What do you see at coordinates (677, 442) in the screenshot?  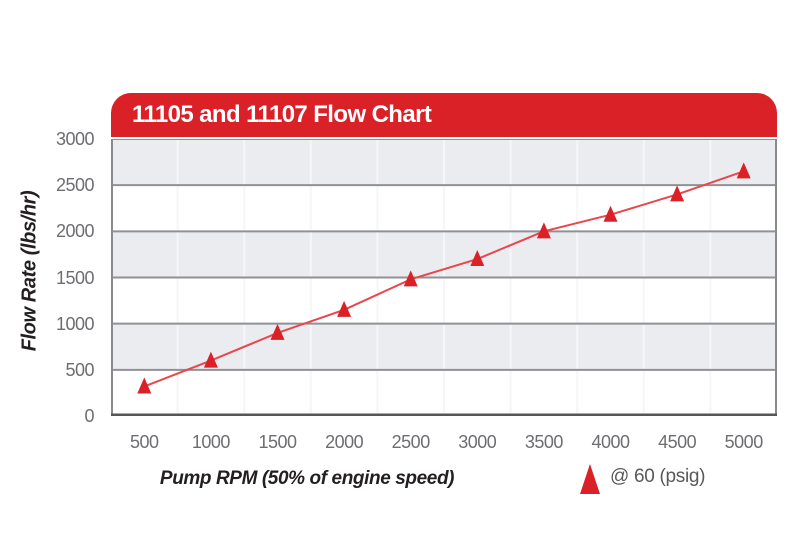 I see `x-tick-label: 4500` at bounding box center [677, 442].